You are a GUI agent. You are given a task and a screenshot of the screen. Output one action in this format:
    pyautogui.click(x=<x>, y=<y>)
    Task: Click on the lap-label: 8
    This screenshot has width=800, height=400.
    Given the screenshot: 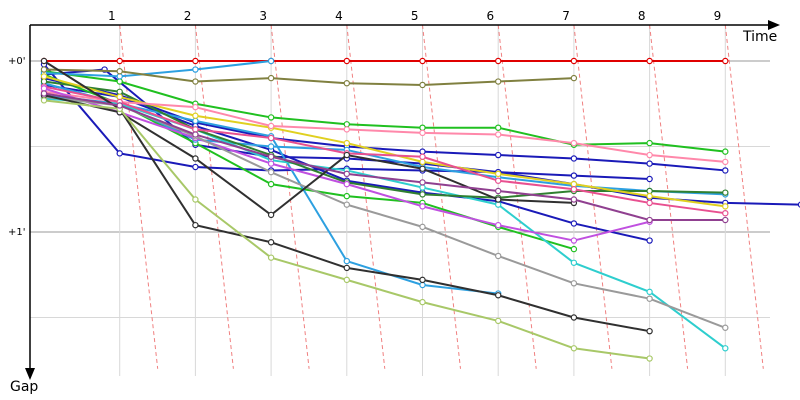 What is the action you would take?
    pyautogui.click(x=642, y=16)
    